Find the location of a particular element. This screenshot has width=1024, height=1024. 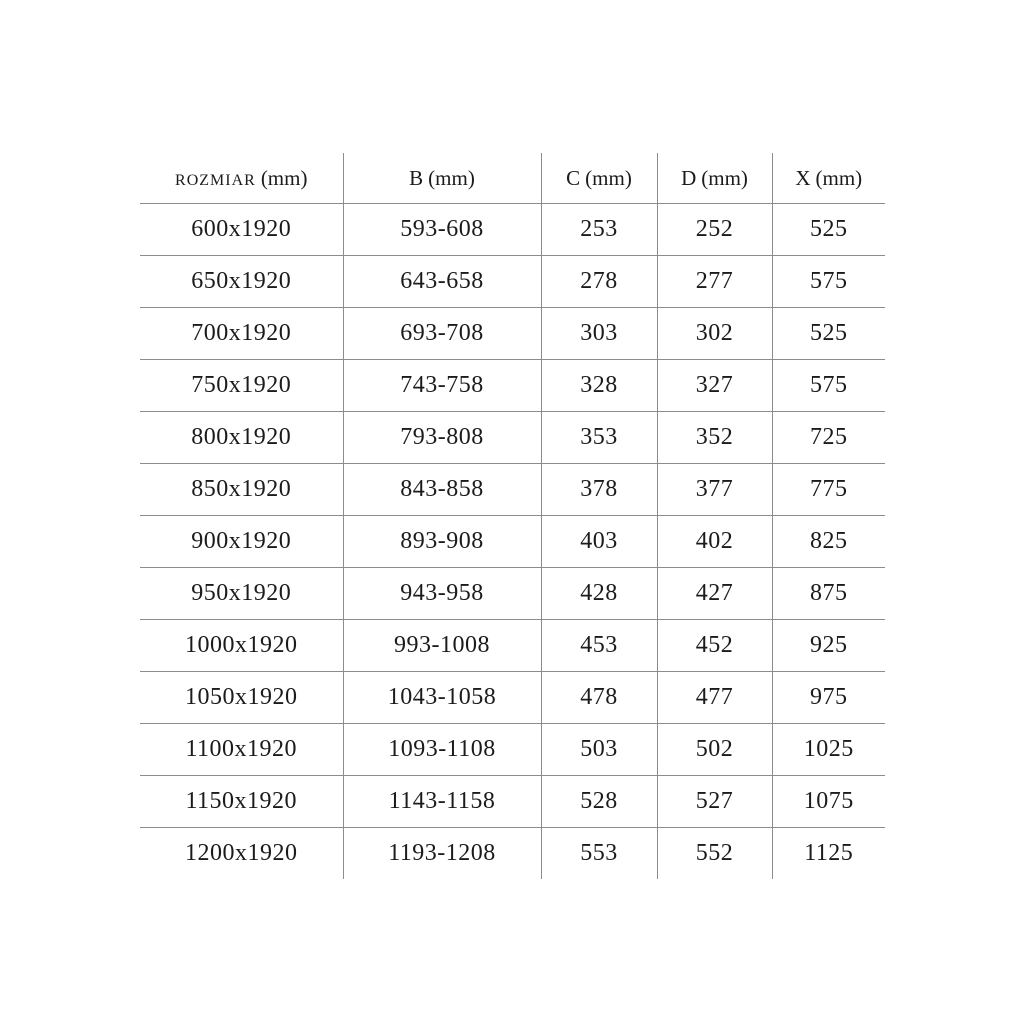

cell-b: 993-1008 is located at coordinates (441, 645).